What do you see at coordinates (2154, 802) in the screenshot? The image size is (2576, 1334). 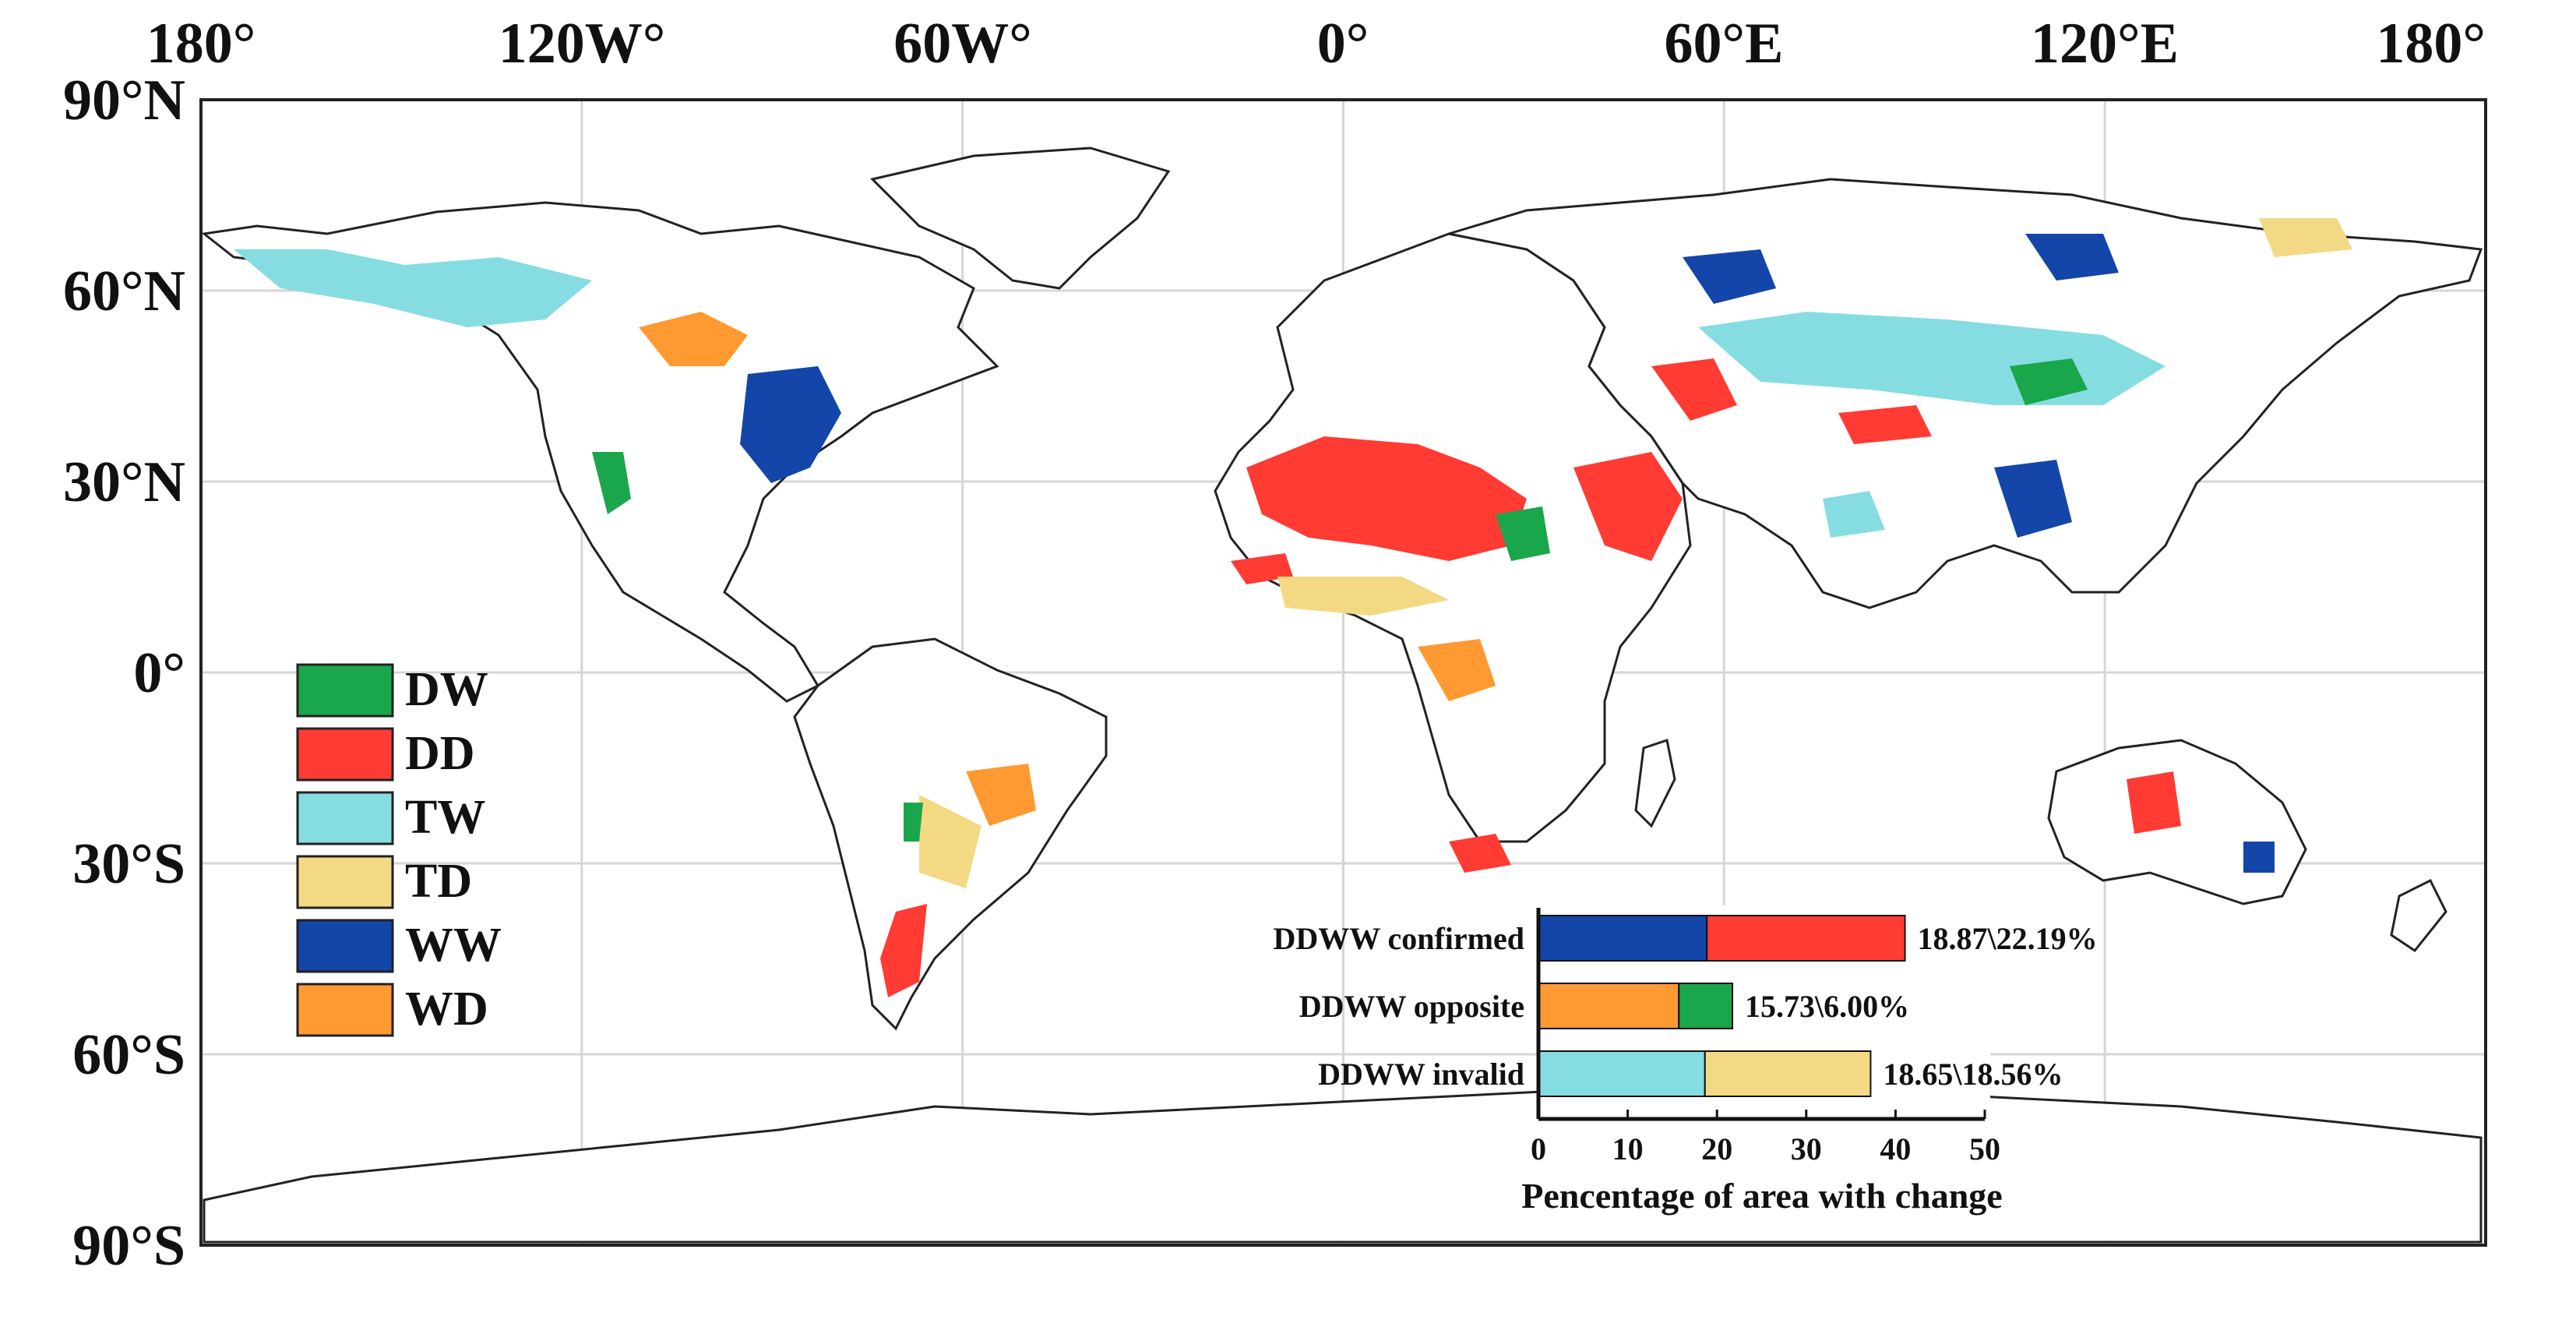 I see `region-dd-australia` at bounding box center [2154, 802].